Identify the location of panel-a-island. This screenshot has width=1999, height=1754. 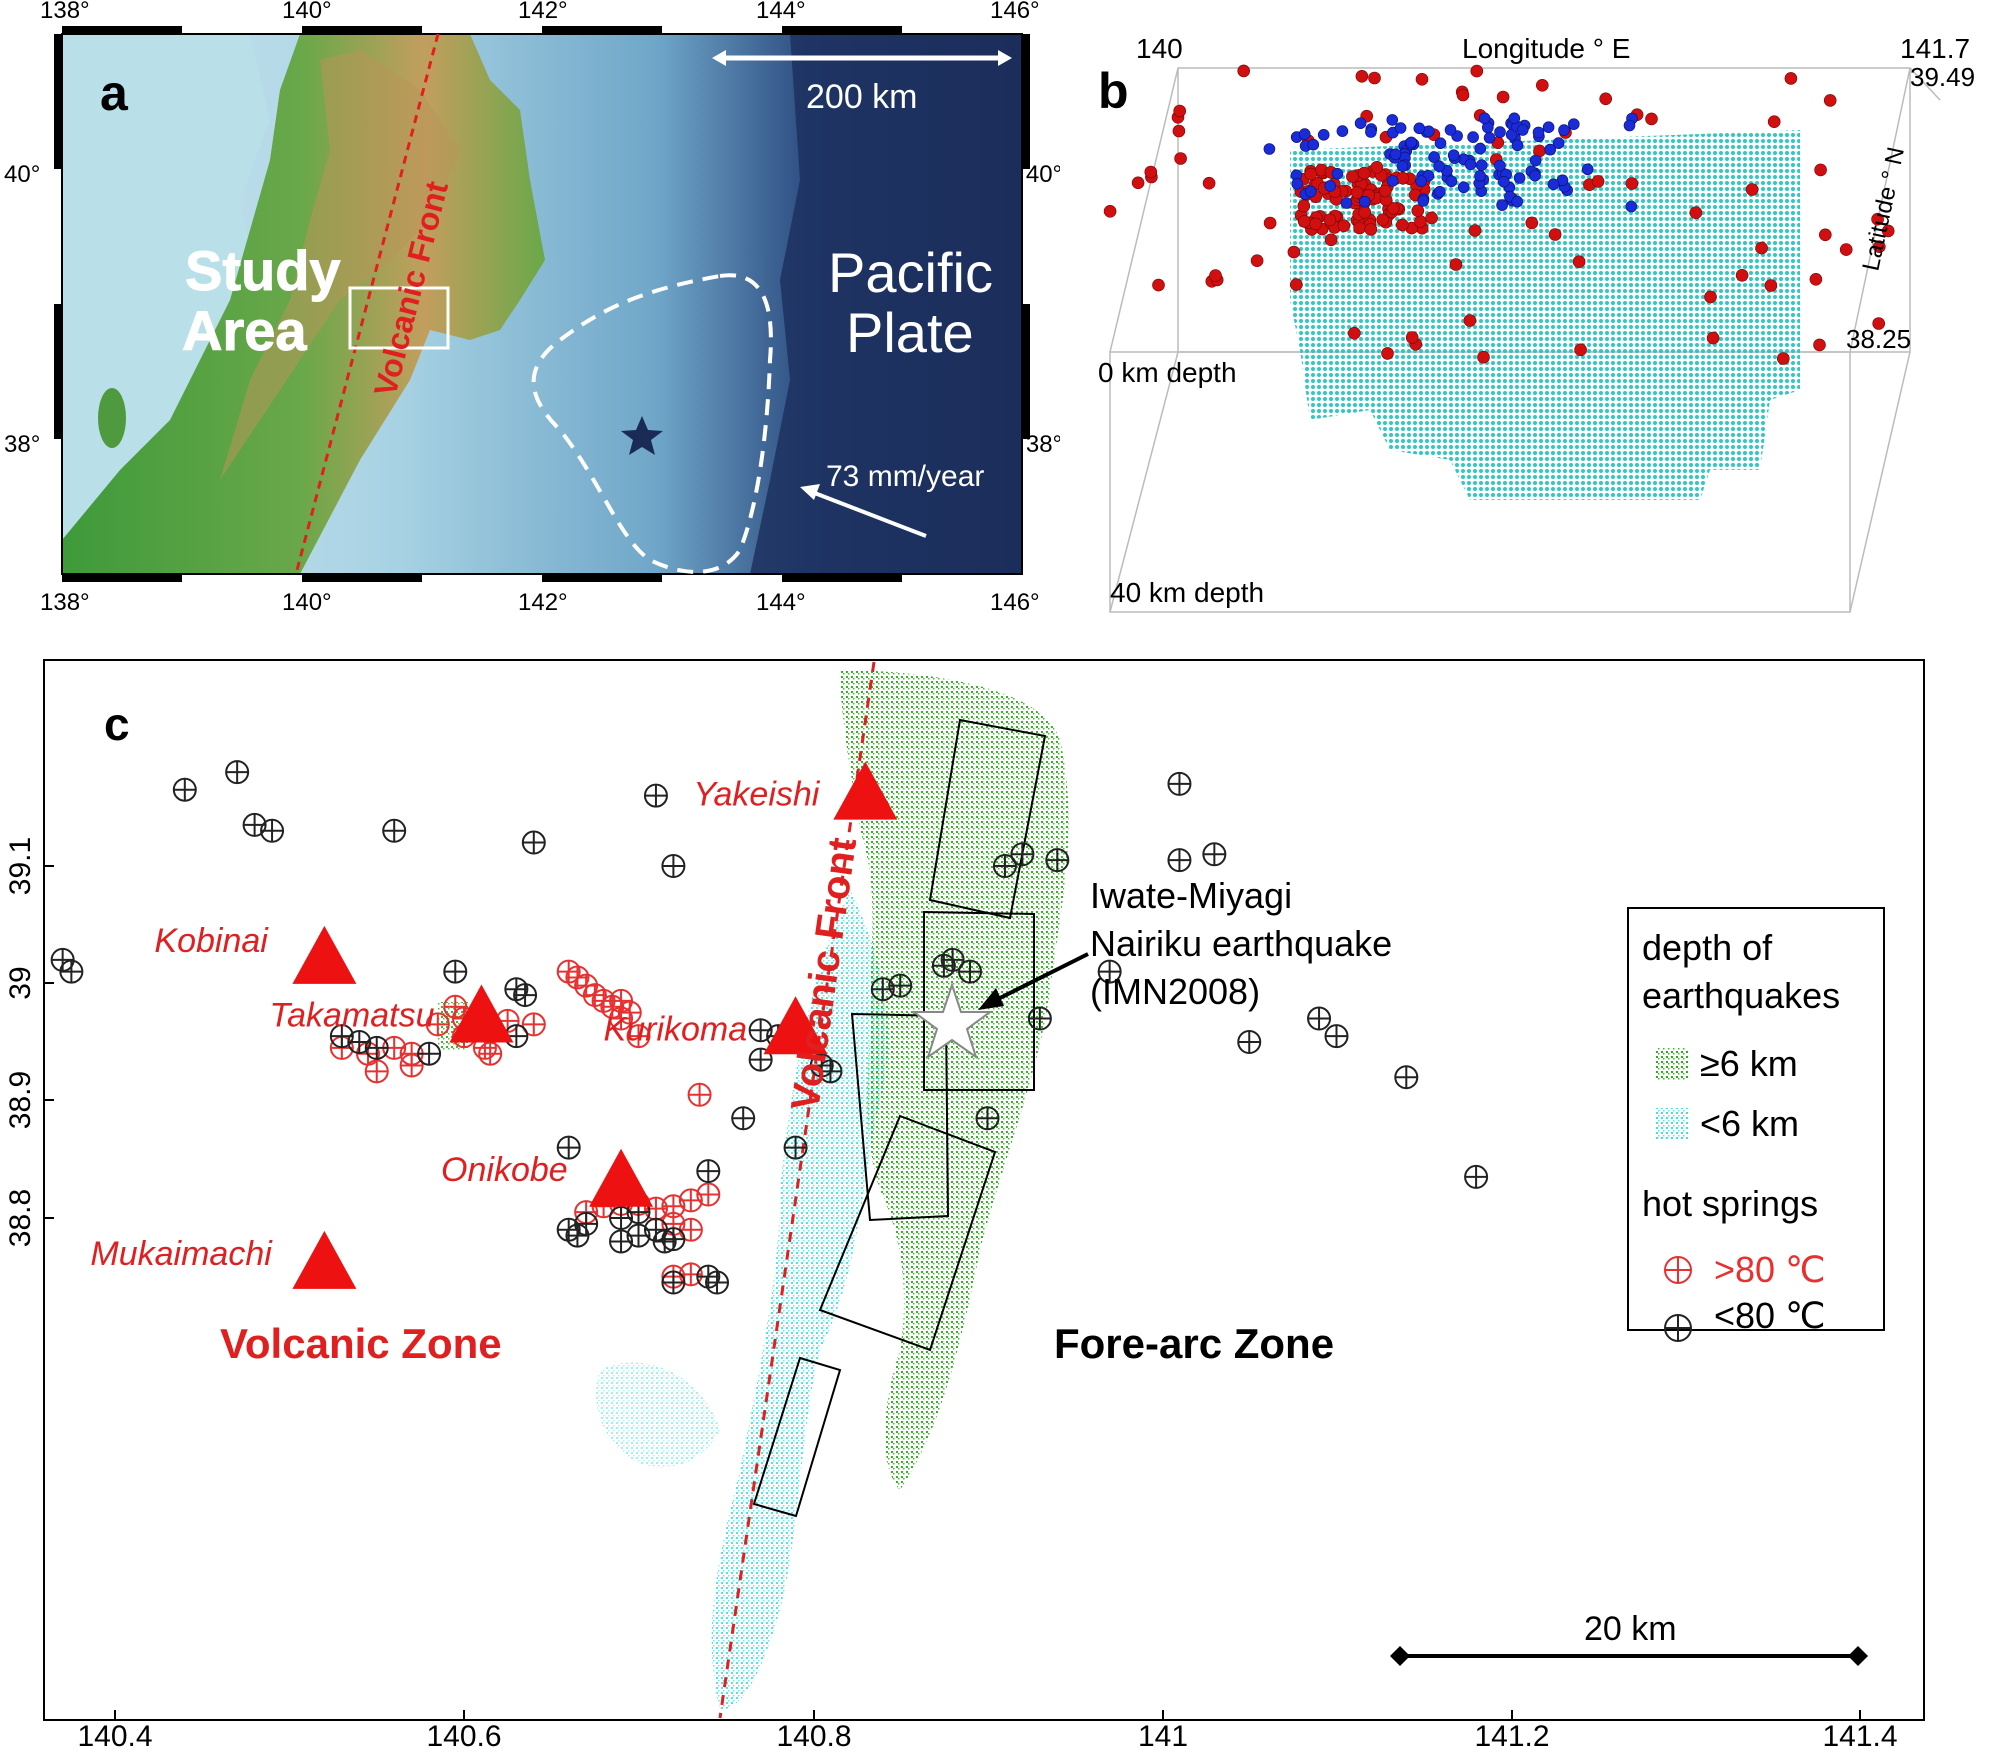
(112, 418).